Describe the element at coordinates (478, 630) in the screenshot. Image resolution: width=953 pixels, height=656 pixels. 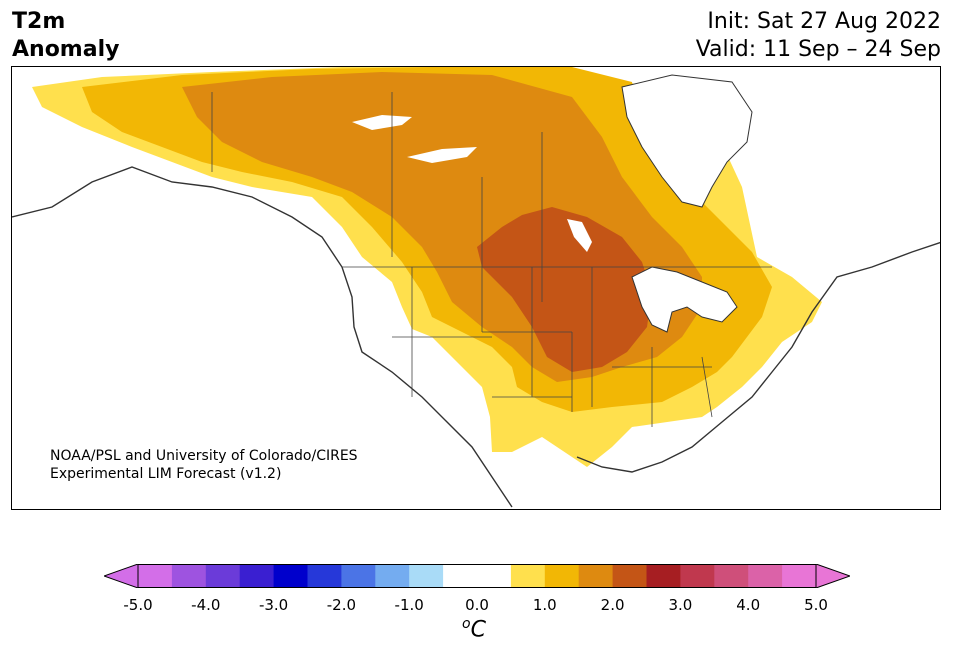
I see `unit-base: C` at that location.